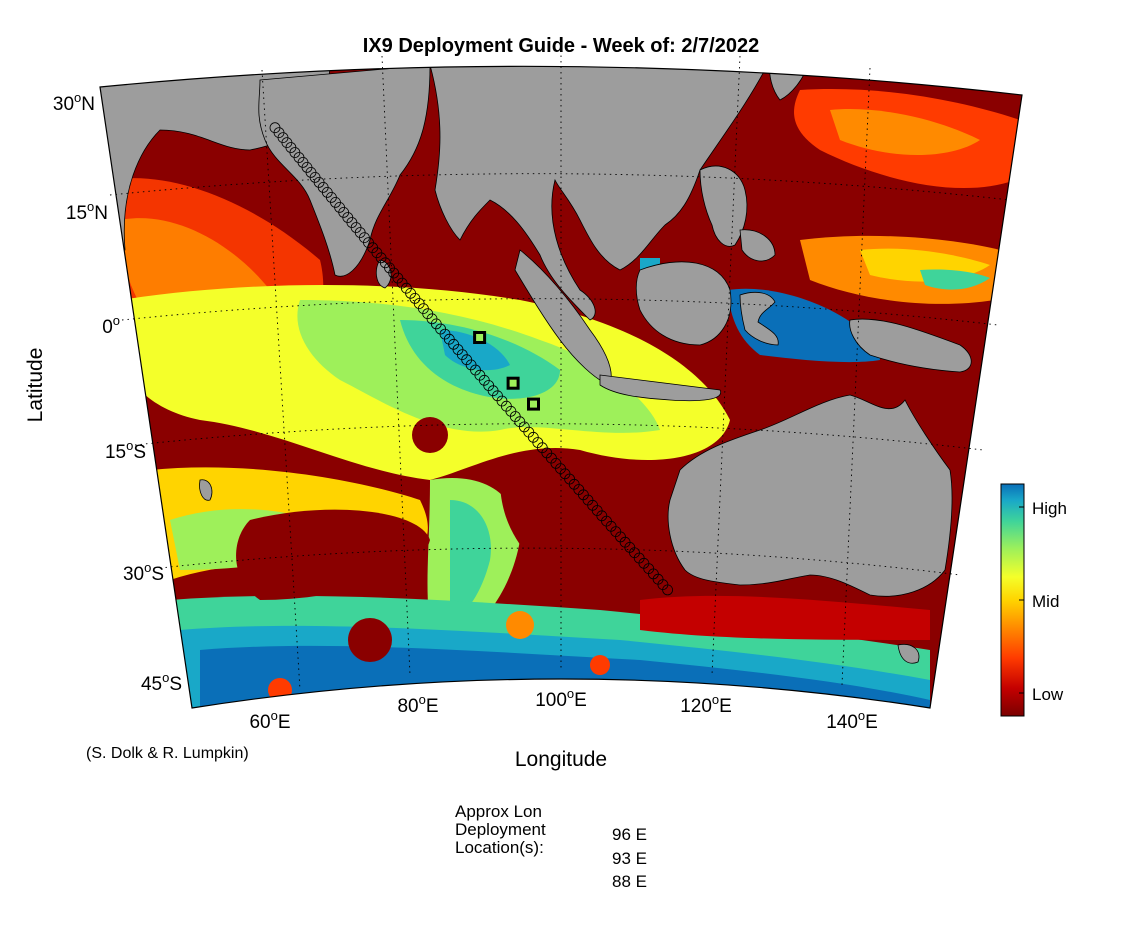 The height and width of the screenshot is (945, 1122). I want to click on lat-tick-label: 0o, so click(111, 325).